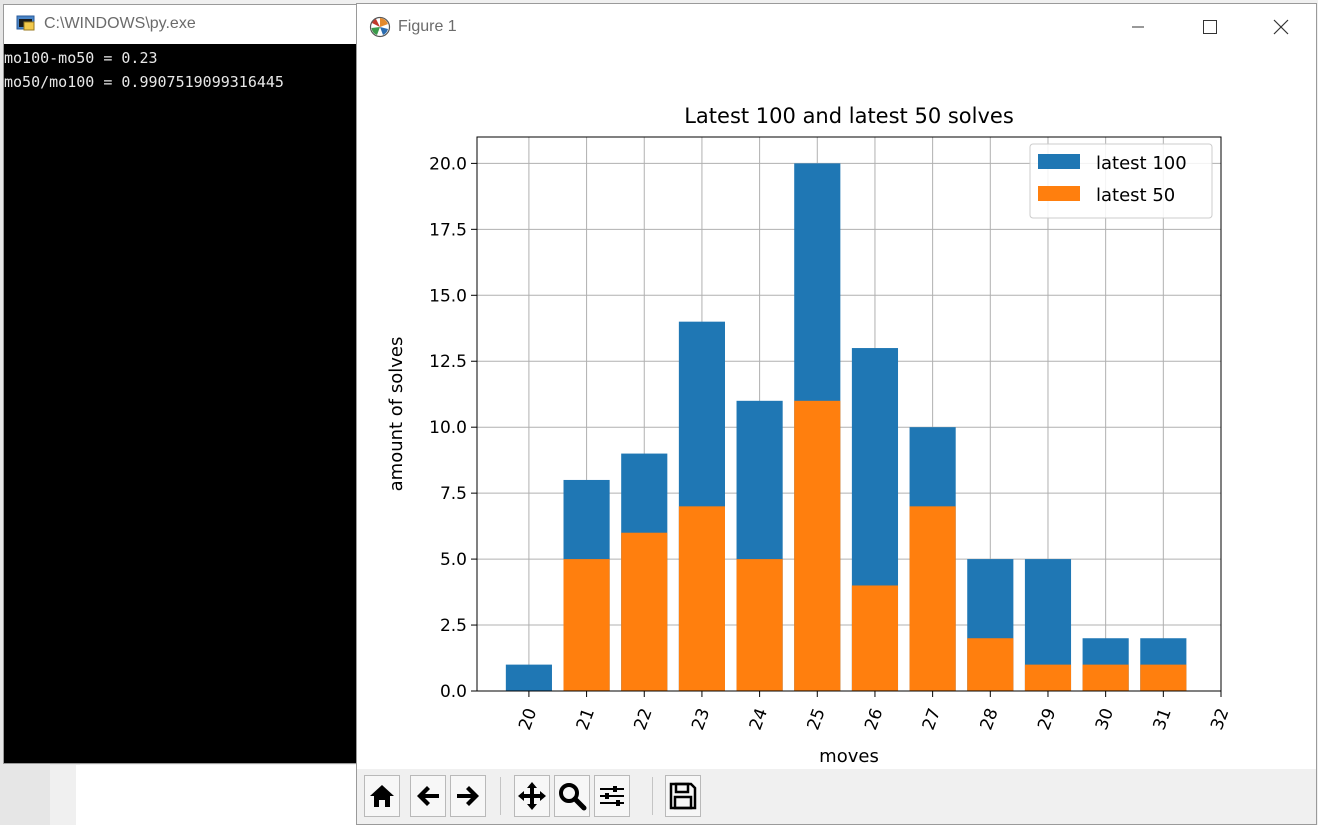 This screenshot has height=825, width=1318. I want to click on zoom-icon, so click(573, 797).